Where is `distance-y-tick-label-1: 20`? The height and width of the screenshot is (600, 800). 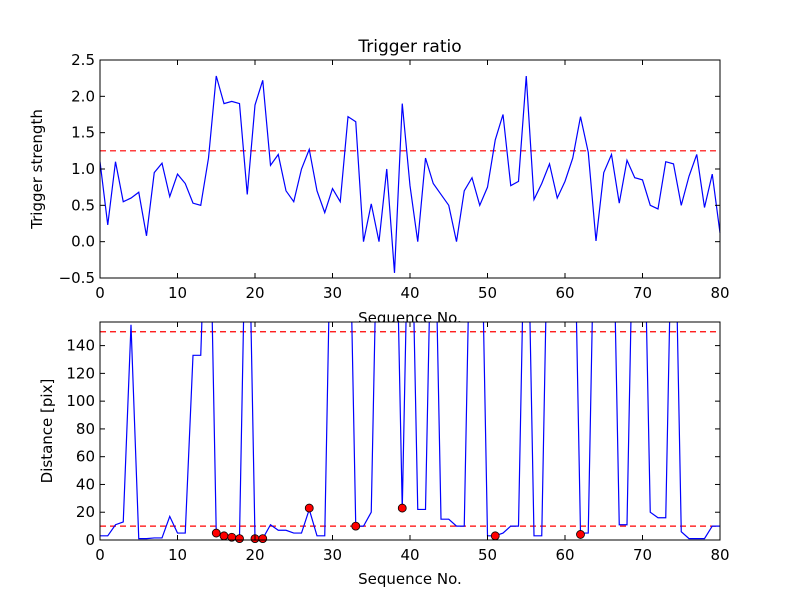 distance-y-tick-label-1: 20 is located at coordinates (85, 512).